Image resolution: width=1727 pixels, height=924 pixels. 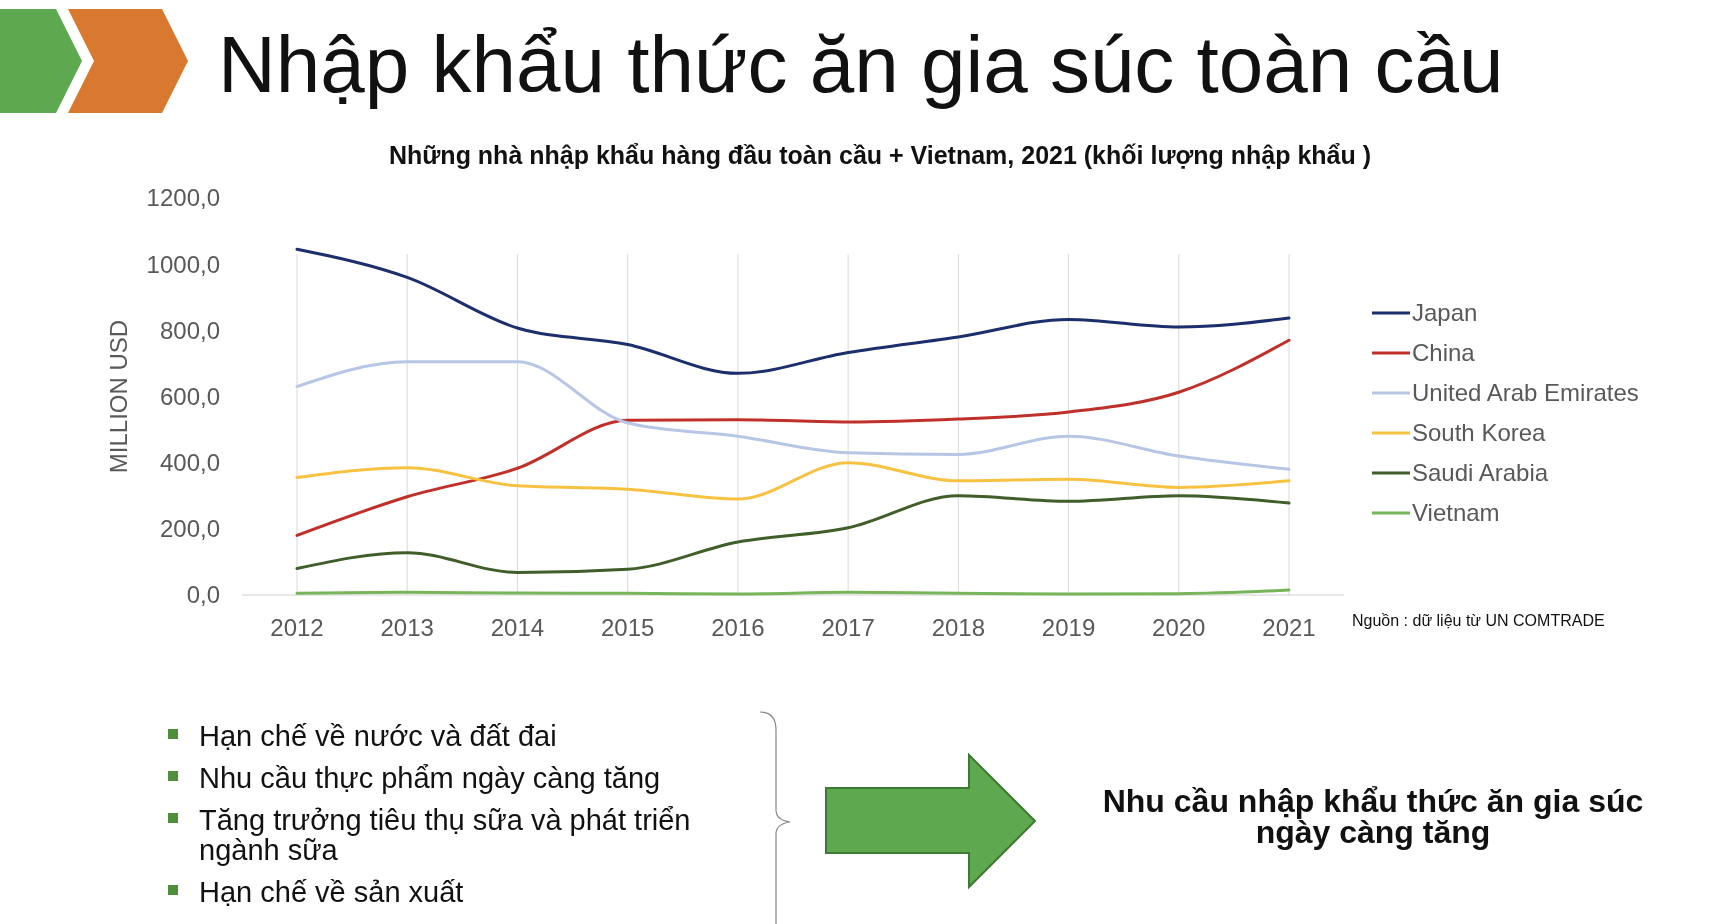 I want to click on y-tick-label: 1200,0, so click(x=183, y=198).